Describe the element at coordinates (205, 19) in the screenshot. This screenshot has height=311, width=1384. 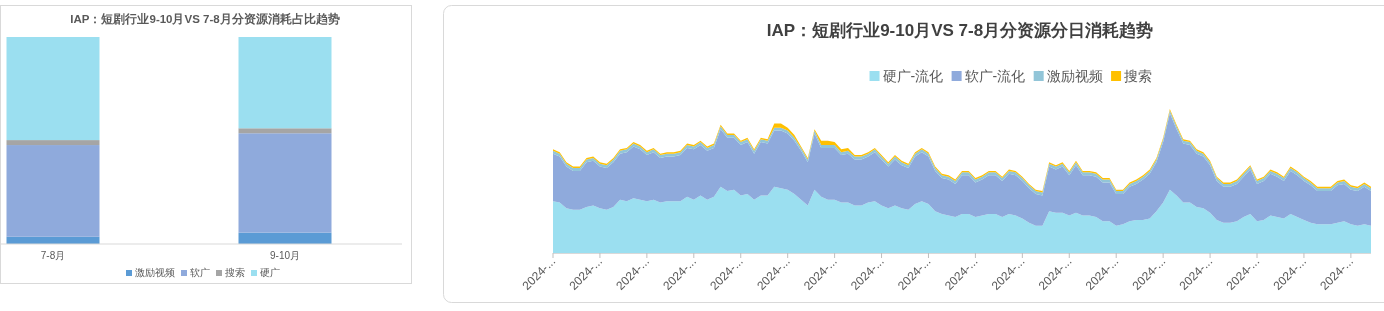
I see `chart-title: IAP：短剧行业9-10月VS 7-8月分资源消耗占比趋势` at that location.